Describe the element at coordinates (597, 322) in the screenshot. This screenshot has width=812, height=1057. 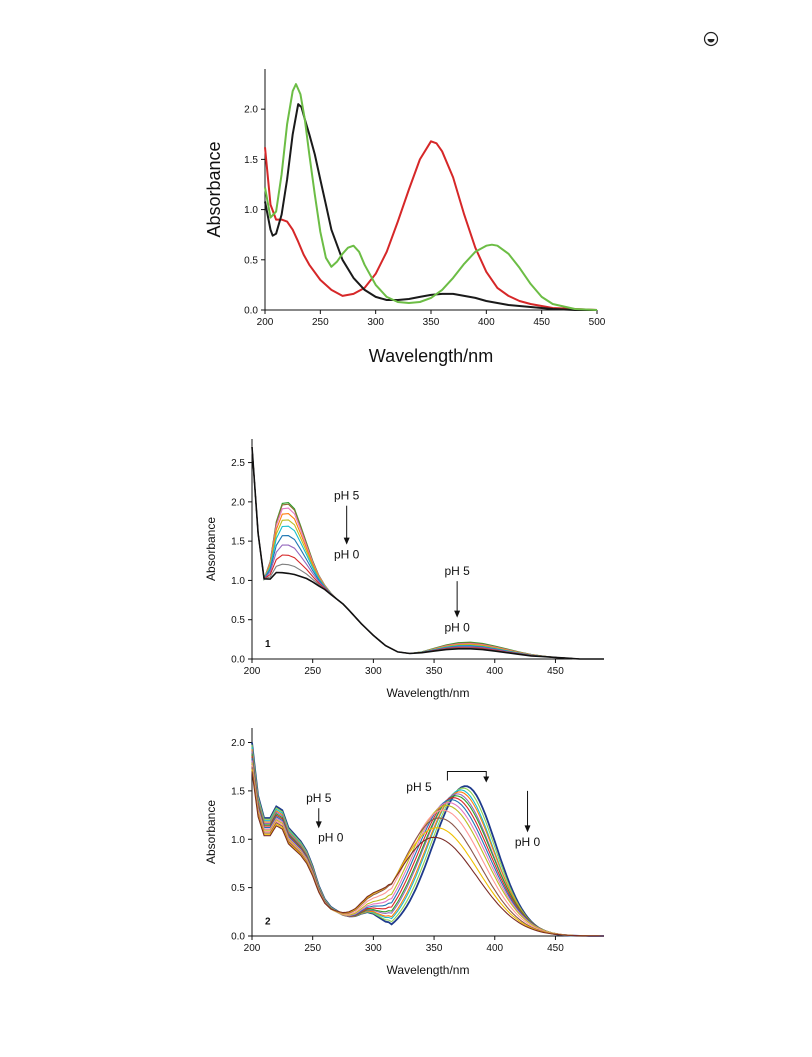
I see `x-tick-label: 500` at that location.